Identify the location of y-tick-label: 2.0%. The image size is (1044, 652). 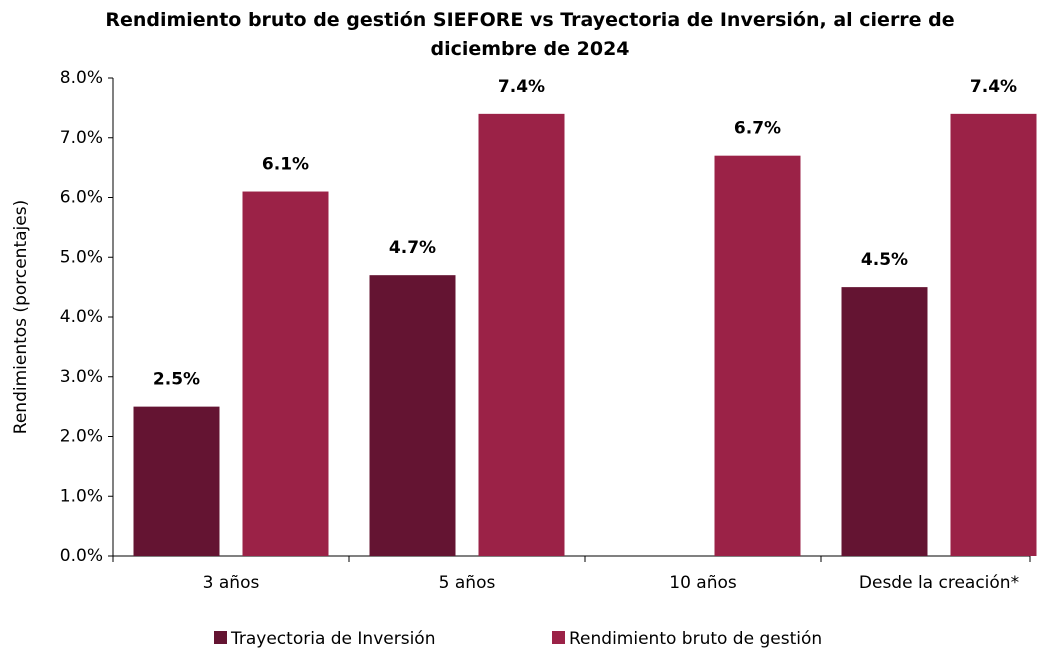
(81, 437).